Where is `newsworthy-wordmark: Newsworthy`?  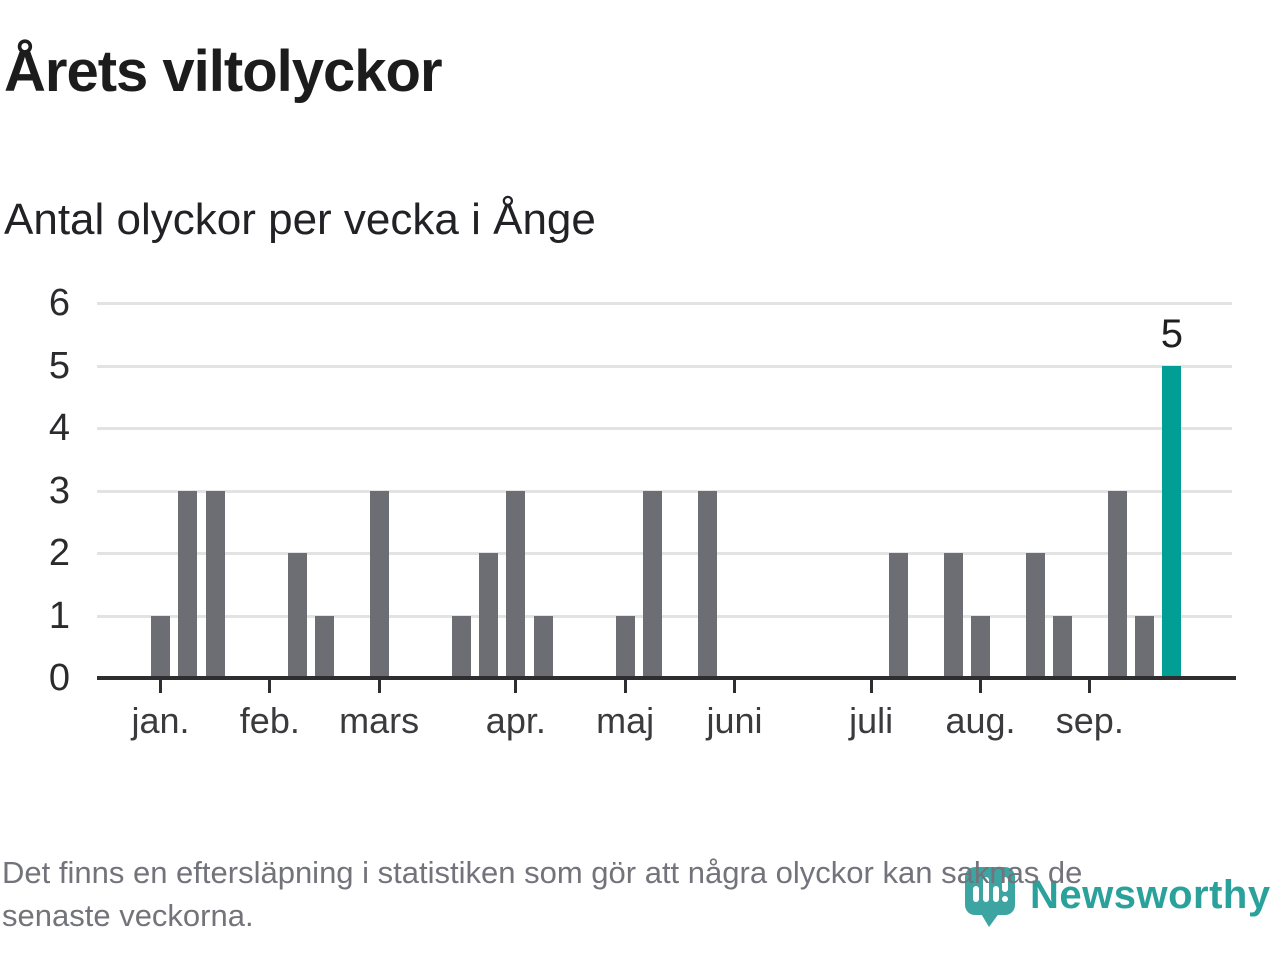
newsworthy-wordmark: Newsworthy is located at coordinates (1150, 895).